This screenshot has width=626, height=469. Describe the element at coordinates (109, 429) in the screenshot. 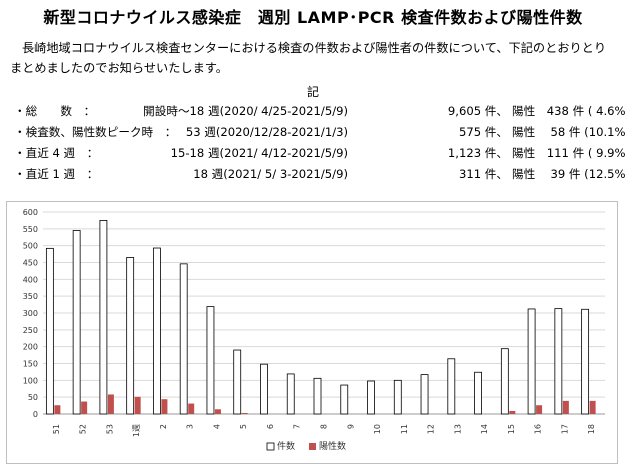

I see `x-tick-label: 53` at that location.